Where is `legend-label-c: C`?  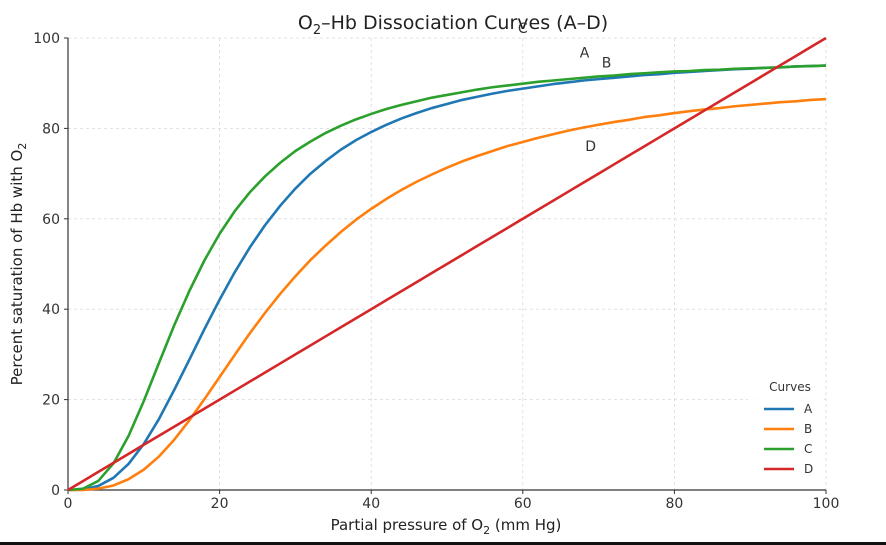 legend-label-c: C is located at coordinates (808, 449).